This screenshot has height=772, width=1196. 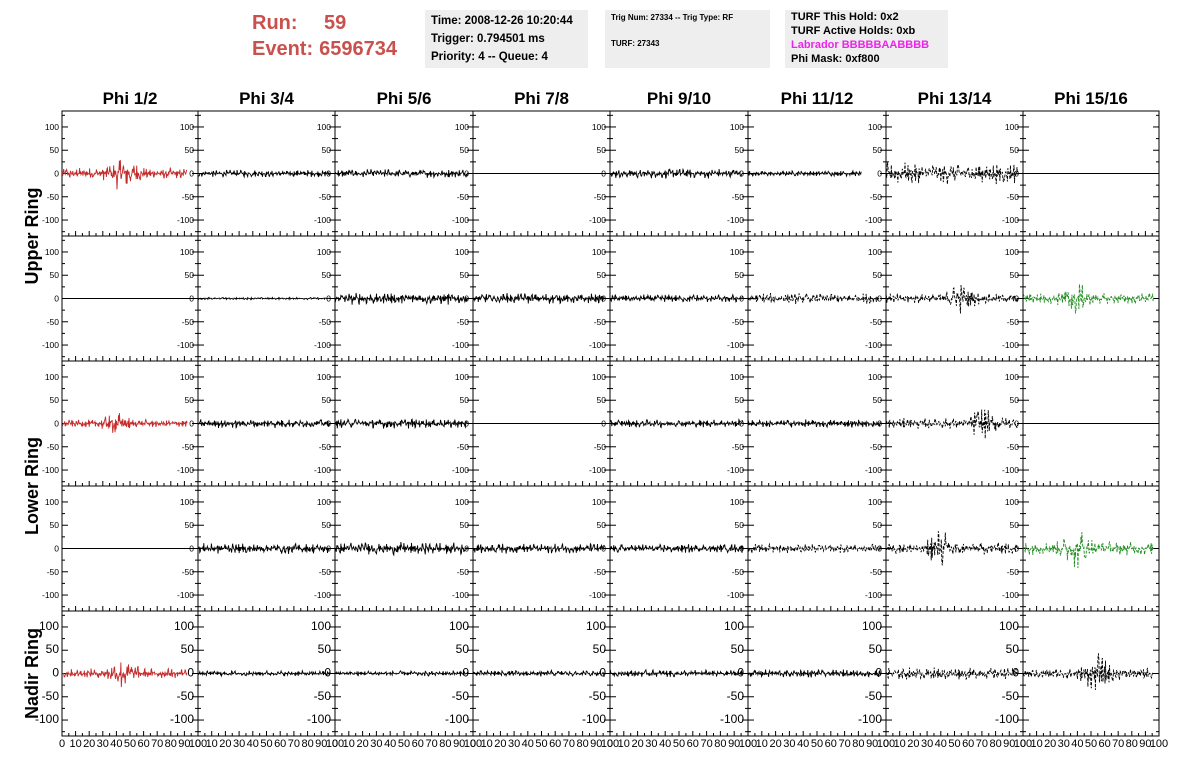 What do you see at coordinates (748, 744) in the screenshot?
I see `panel-r5-c6-xlabel: 0` at bounding box center [748, 744].